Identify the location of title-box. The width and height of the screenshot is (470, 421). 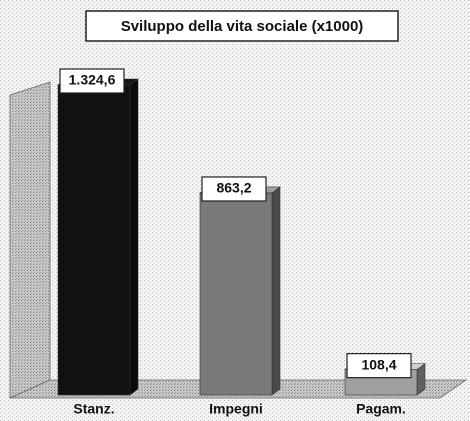
(242, 26).